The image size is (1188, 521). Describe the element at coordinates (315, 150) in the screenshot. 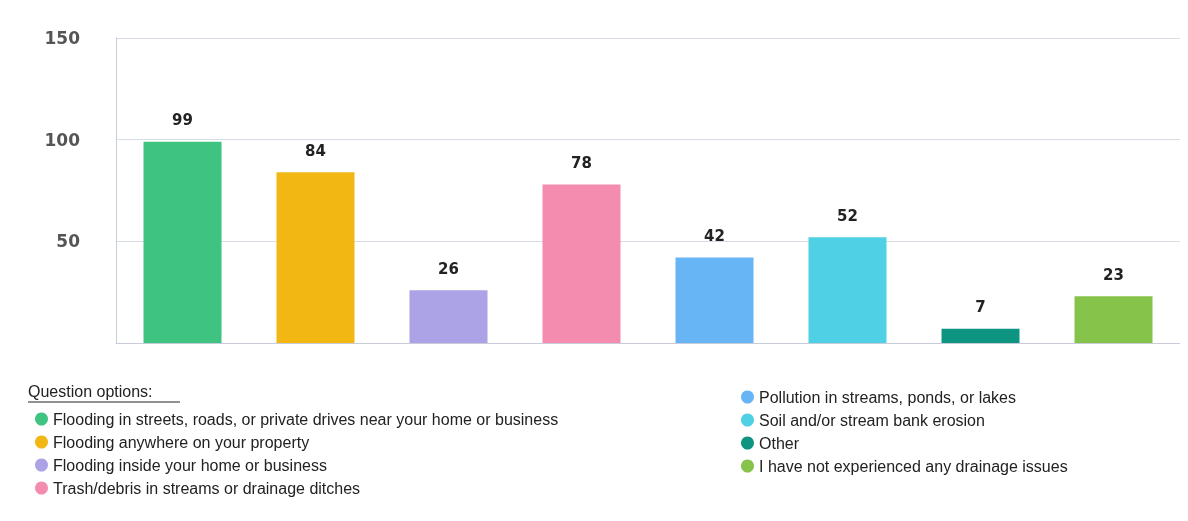

I see `data-label: 84` at that location.